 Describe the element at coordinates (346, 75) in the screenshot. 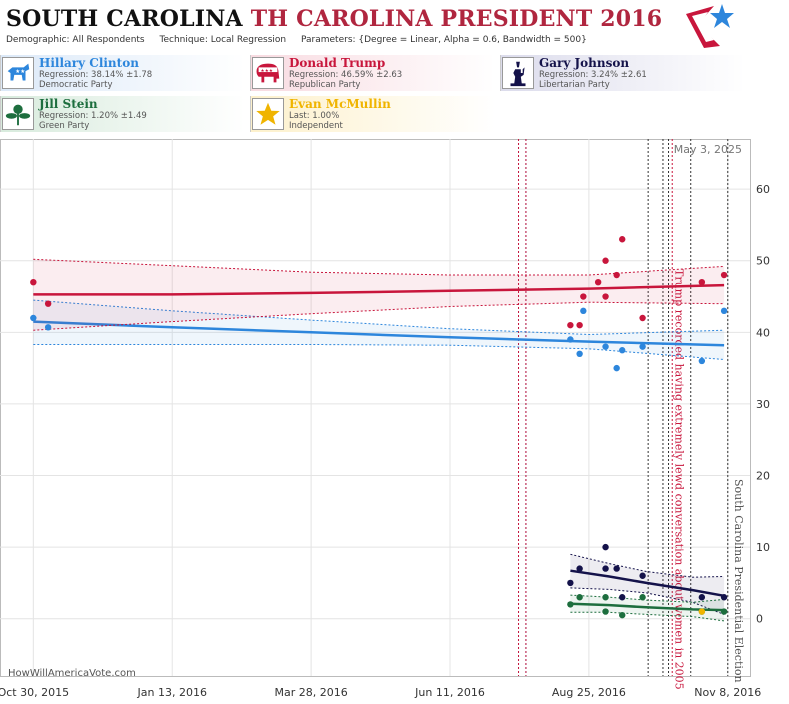

I see `candidate-regression: Regression: 46.59% ±2.63` at that location.